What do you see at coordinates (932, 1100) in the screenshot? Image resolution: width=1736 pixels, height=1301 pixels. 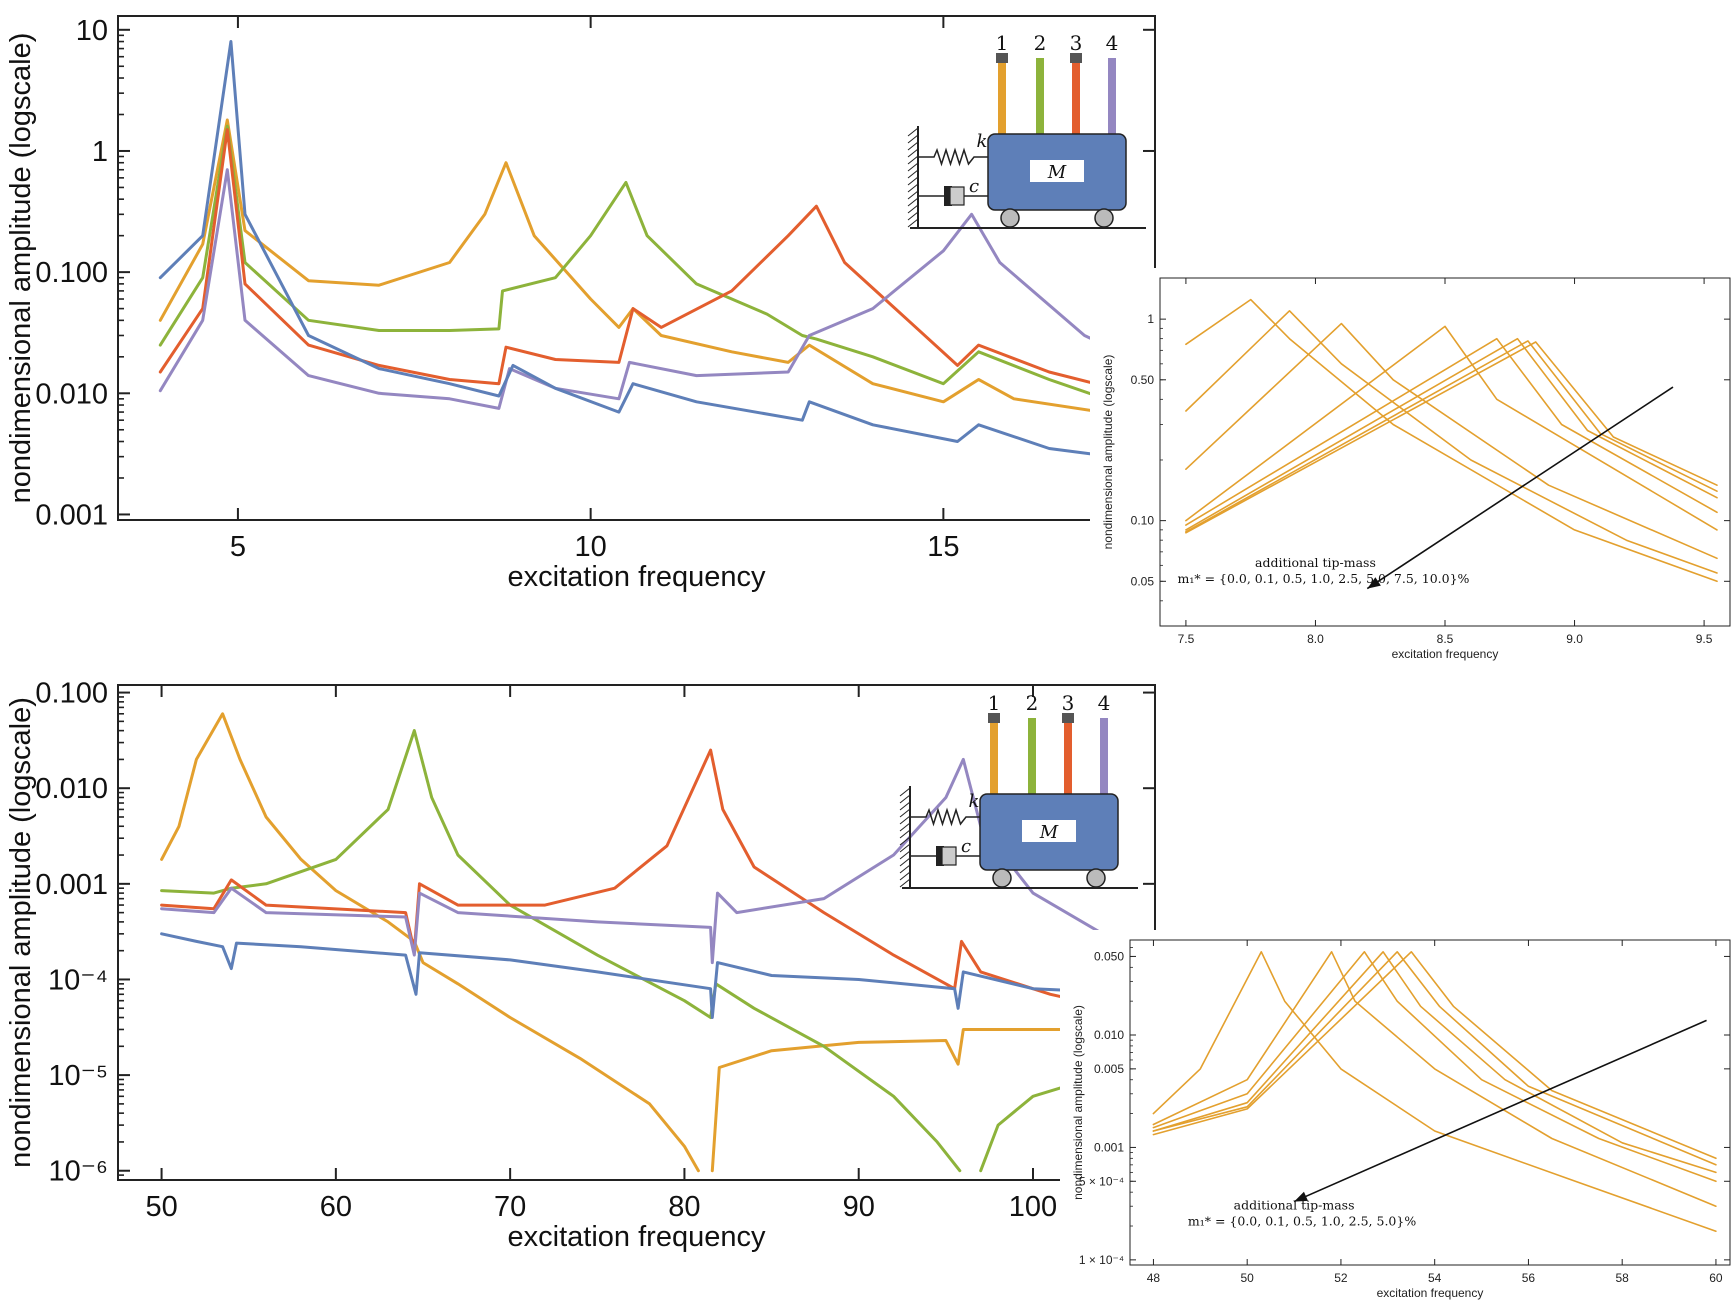 I see `series-line-beam1` at bounding box center [932, 1100].